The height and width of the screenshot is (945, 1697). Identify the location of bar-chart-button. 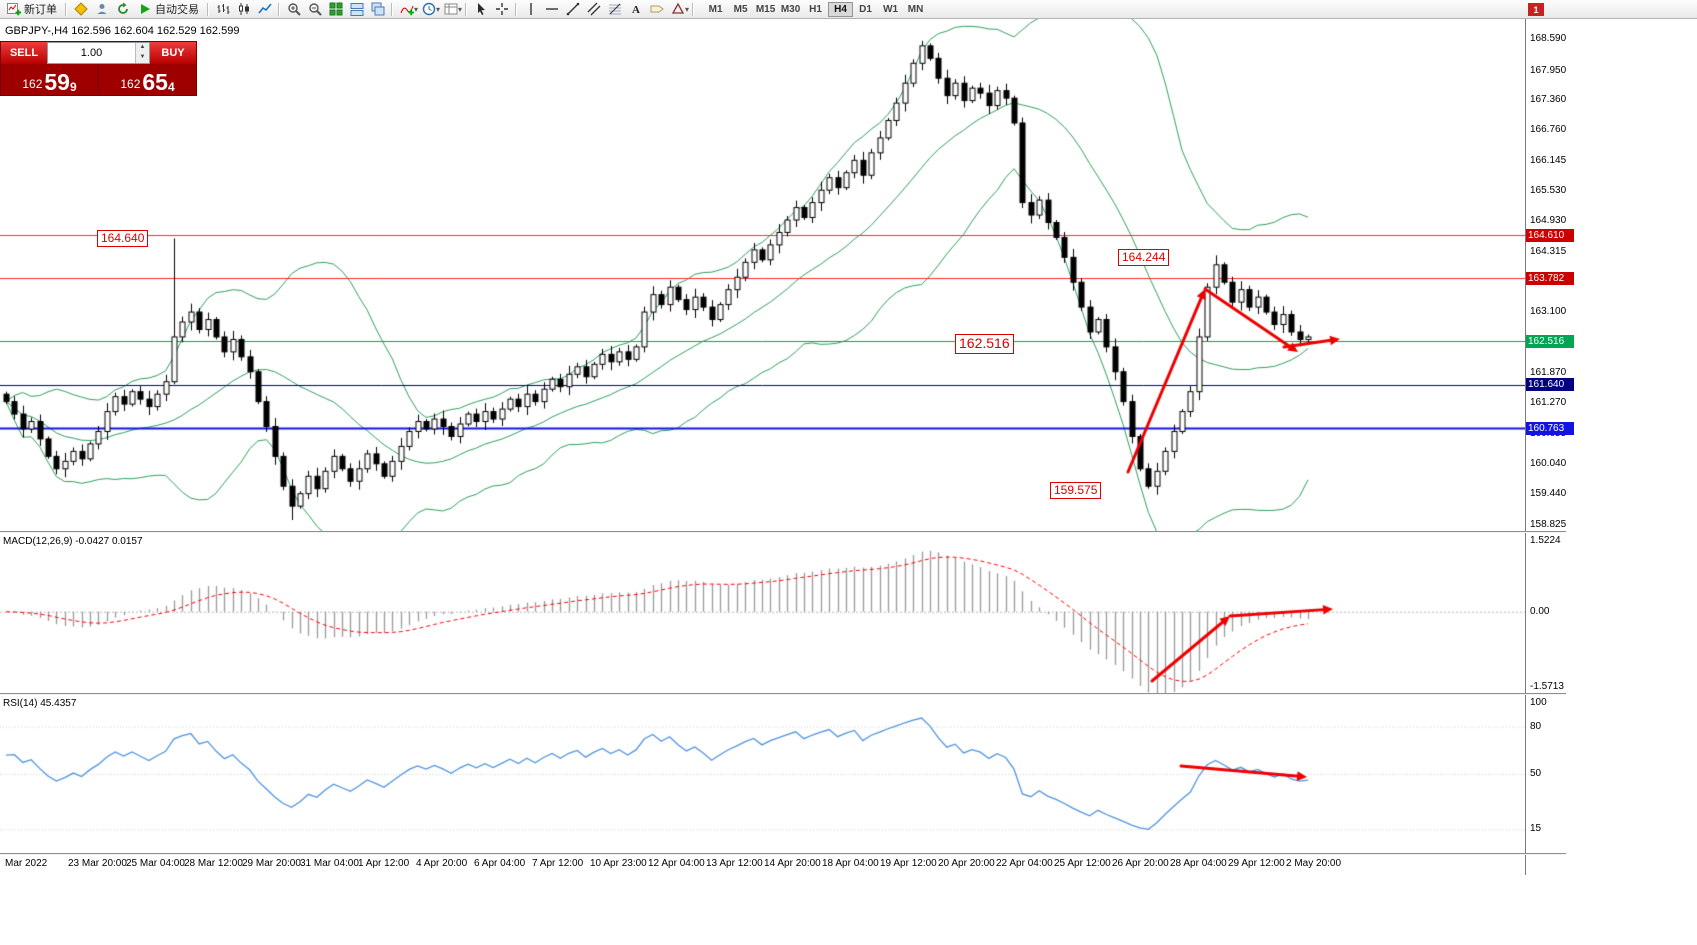
(222, 9).